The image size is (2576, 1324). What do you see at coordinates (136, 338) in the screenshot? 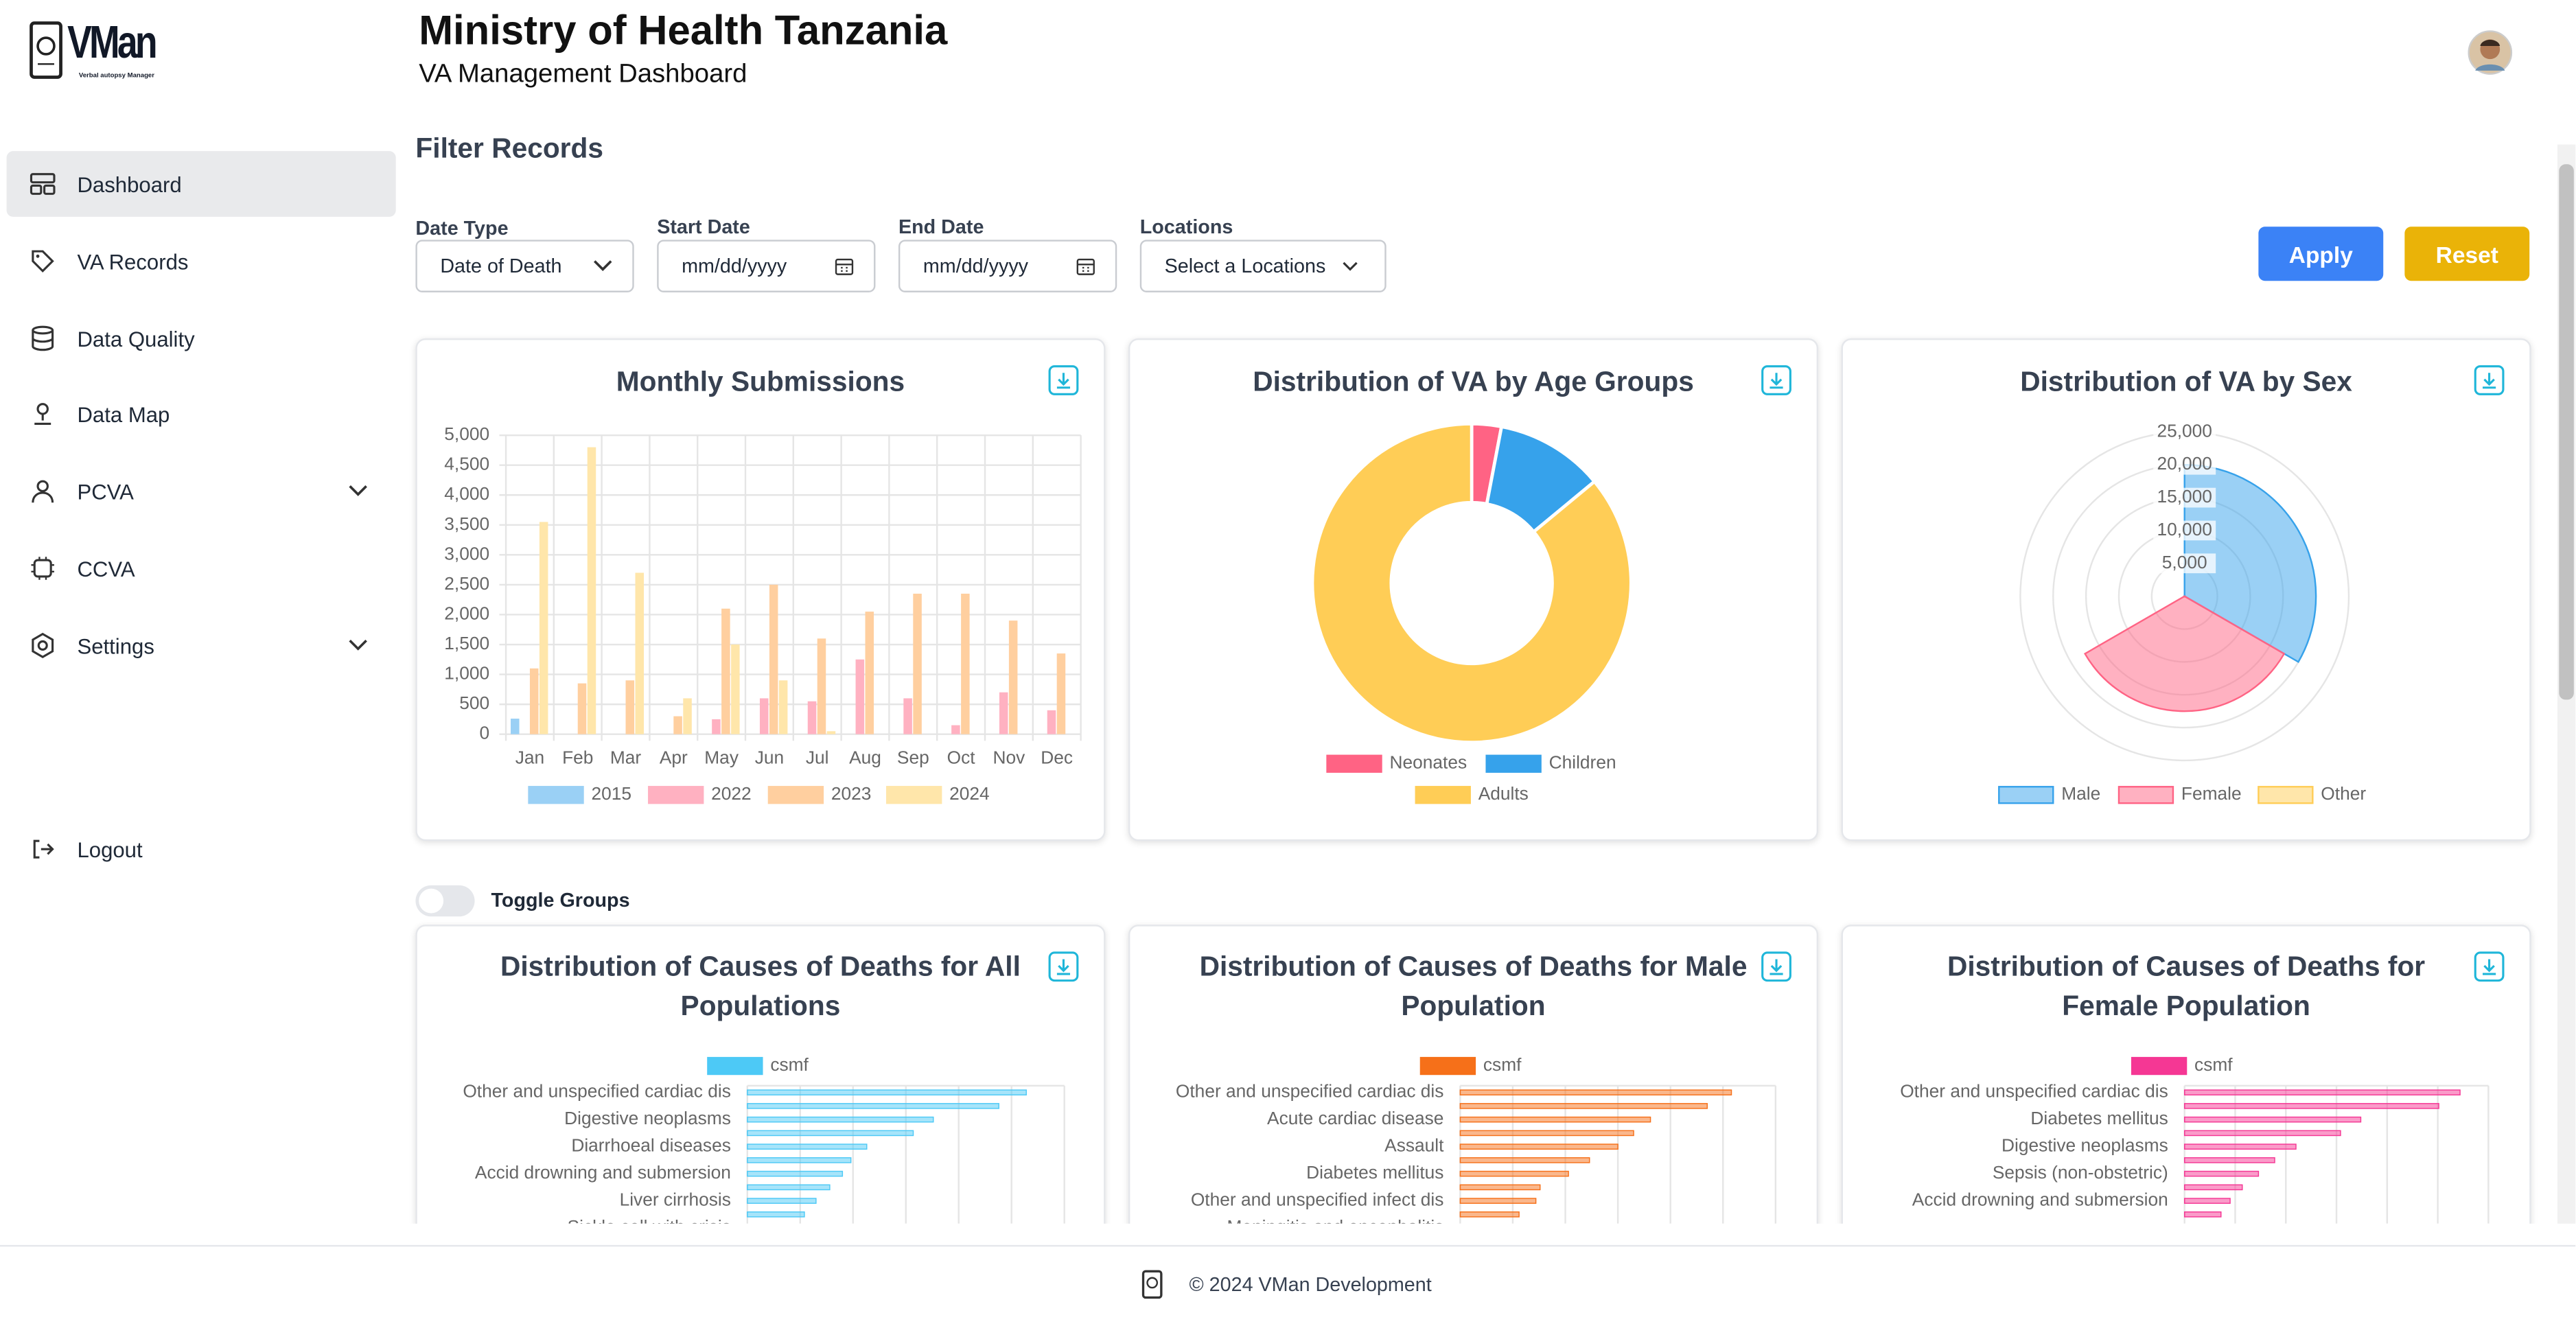
I see `menu-label: Data Quality` at bounding box center [136, 338].